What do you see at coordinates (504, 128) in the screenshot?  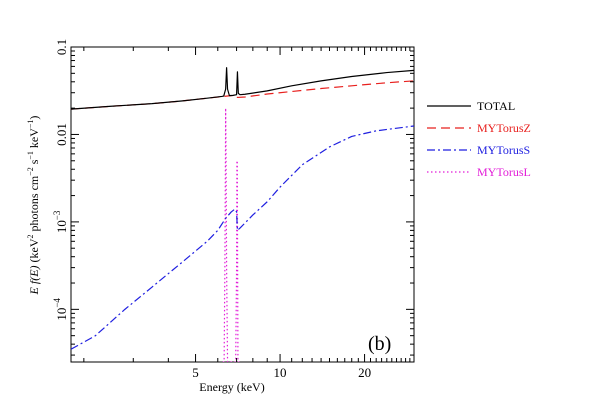 I see `legend-label-mytorusz: MYTorusZ` at bounding box center [504, 128].